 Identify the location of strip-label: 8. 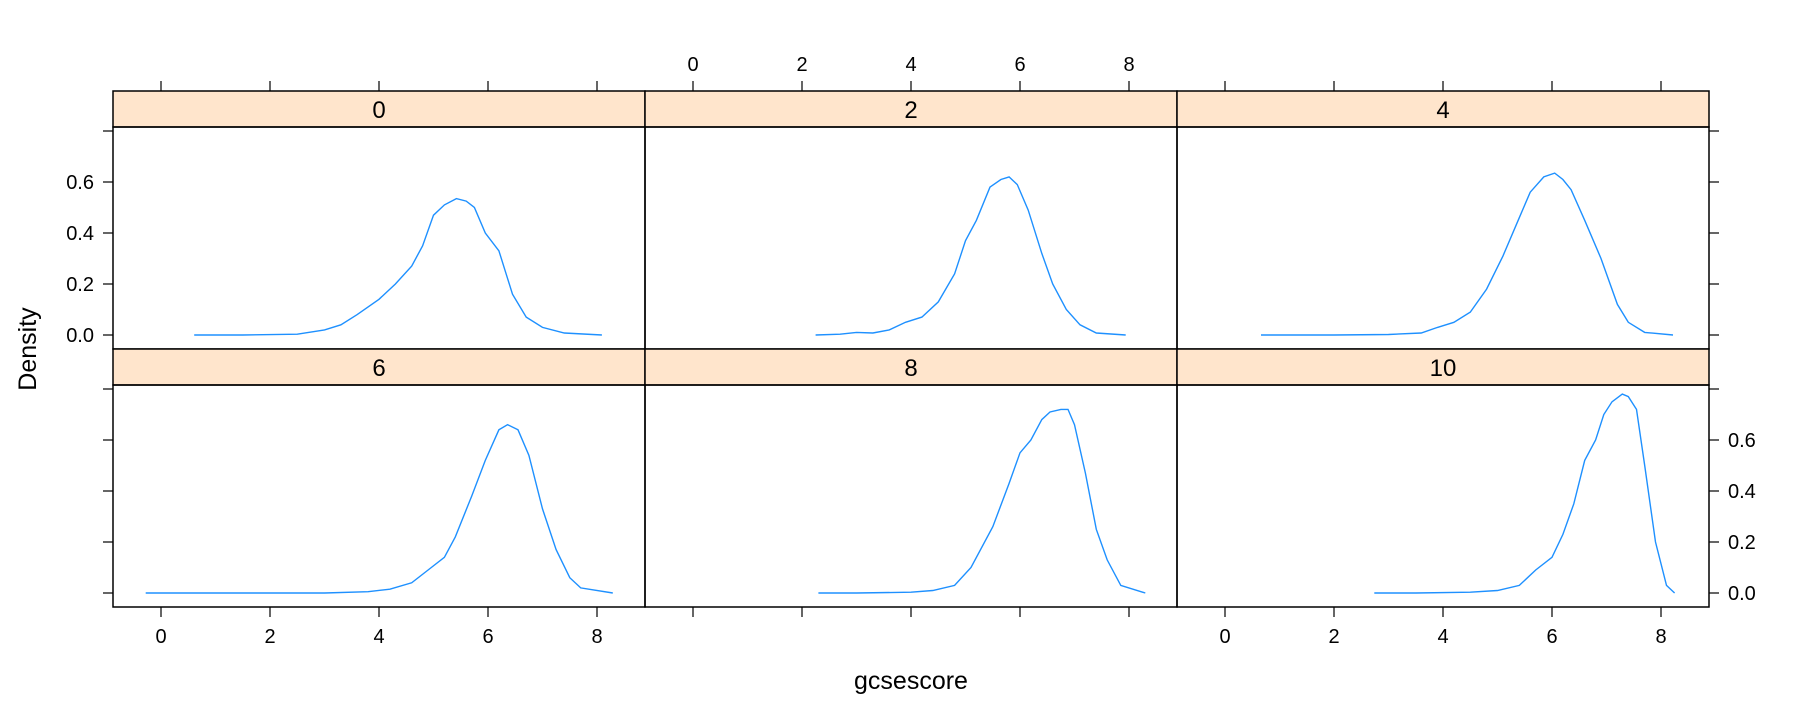
(910, 368).